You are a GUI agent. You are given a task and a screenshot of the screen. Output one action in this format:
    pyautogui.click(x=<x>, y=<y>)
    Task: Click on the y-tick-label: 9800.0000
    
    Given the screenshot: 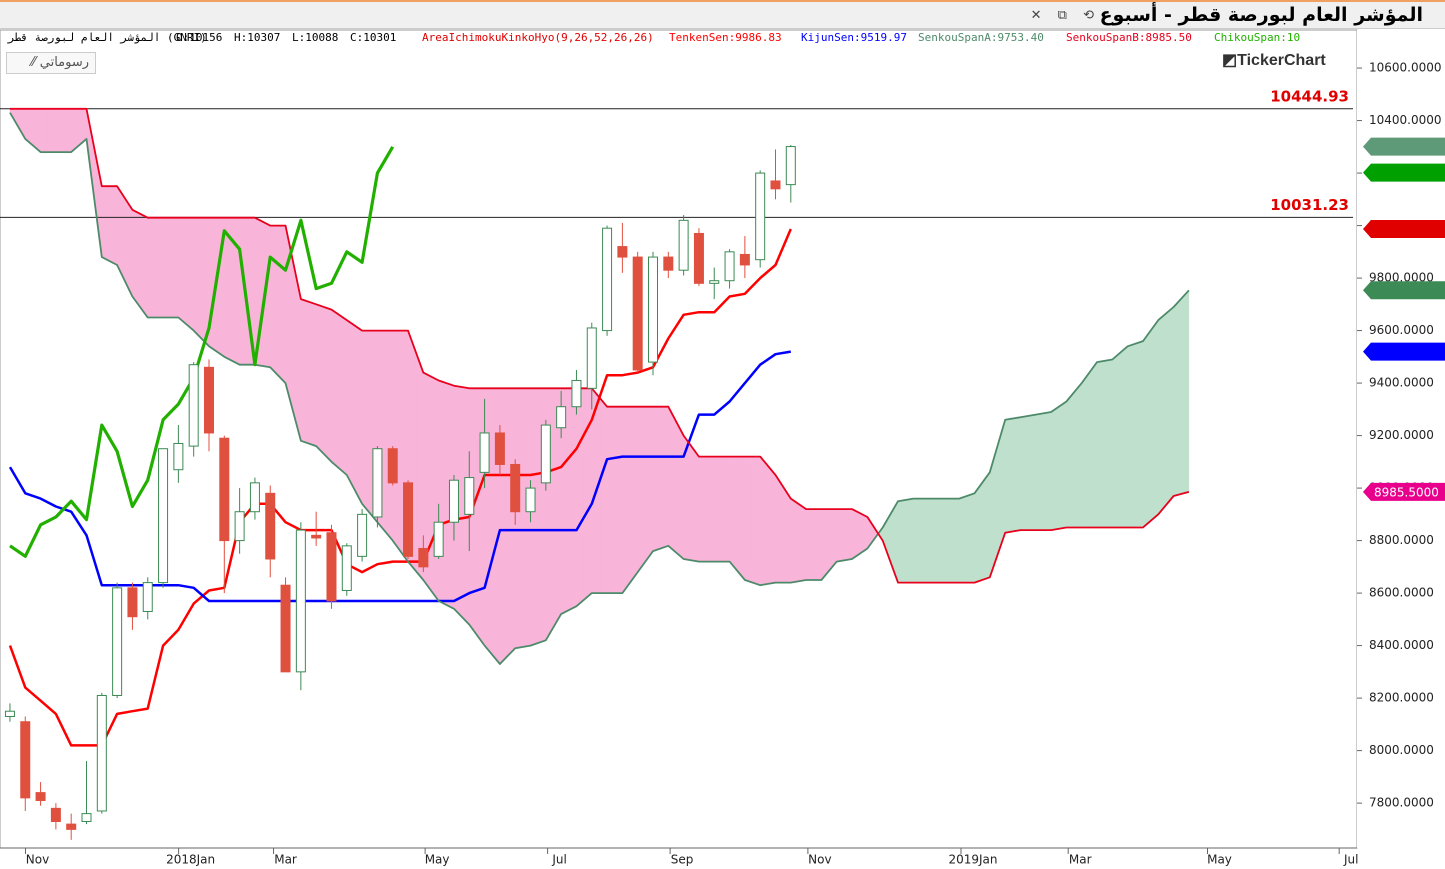 What is the action you would take?
    pyautogui.click(x=1401, y=278)
    